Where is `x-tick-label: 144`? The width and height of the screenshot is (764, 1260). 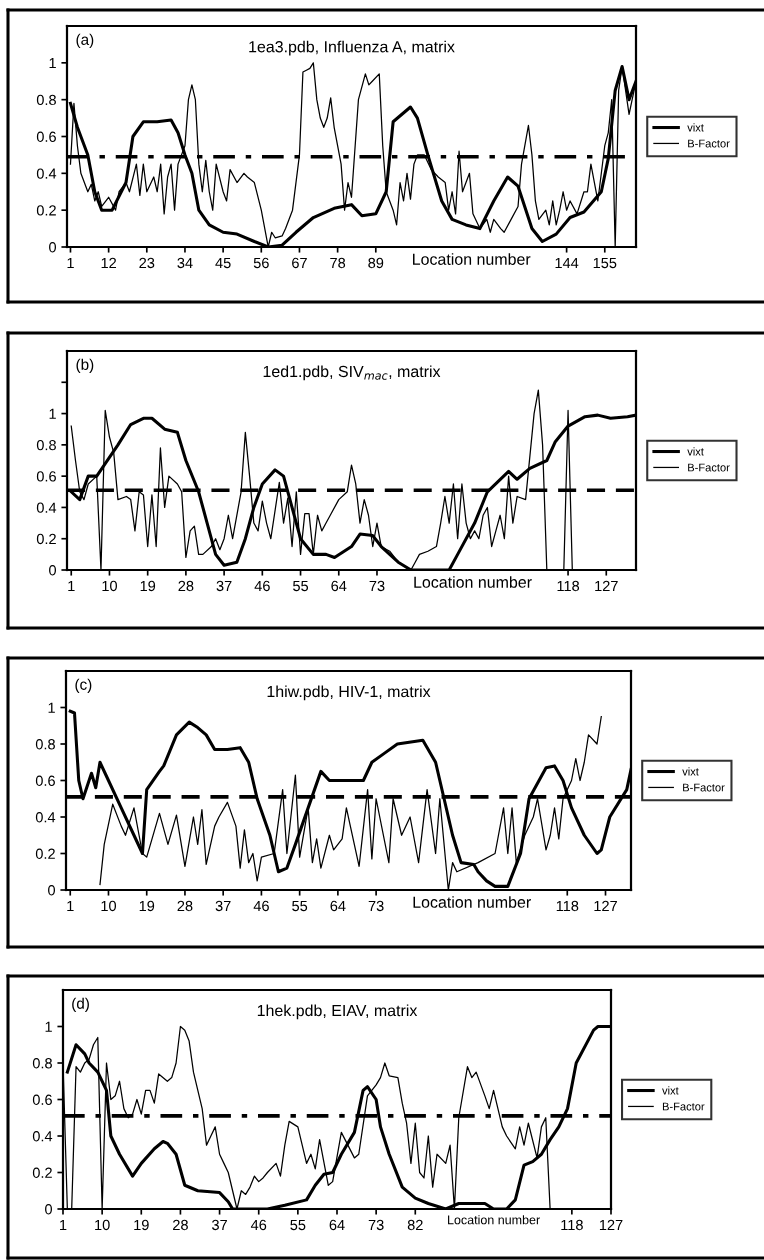 x-tick-label: 144 is located at coordinates (567, 262).